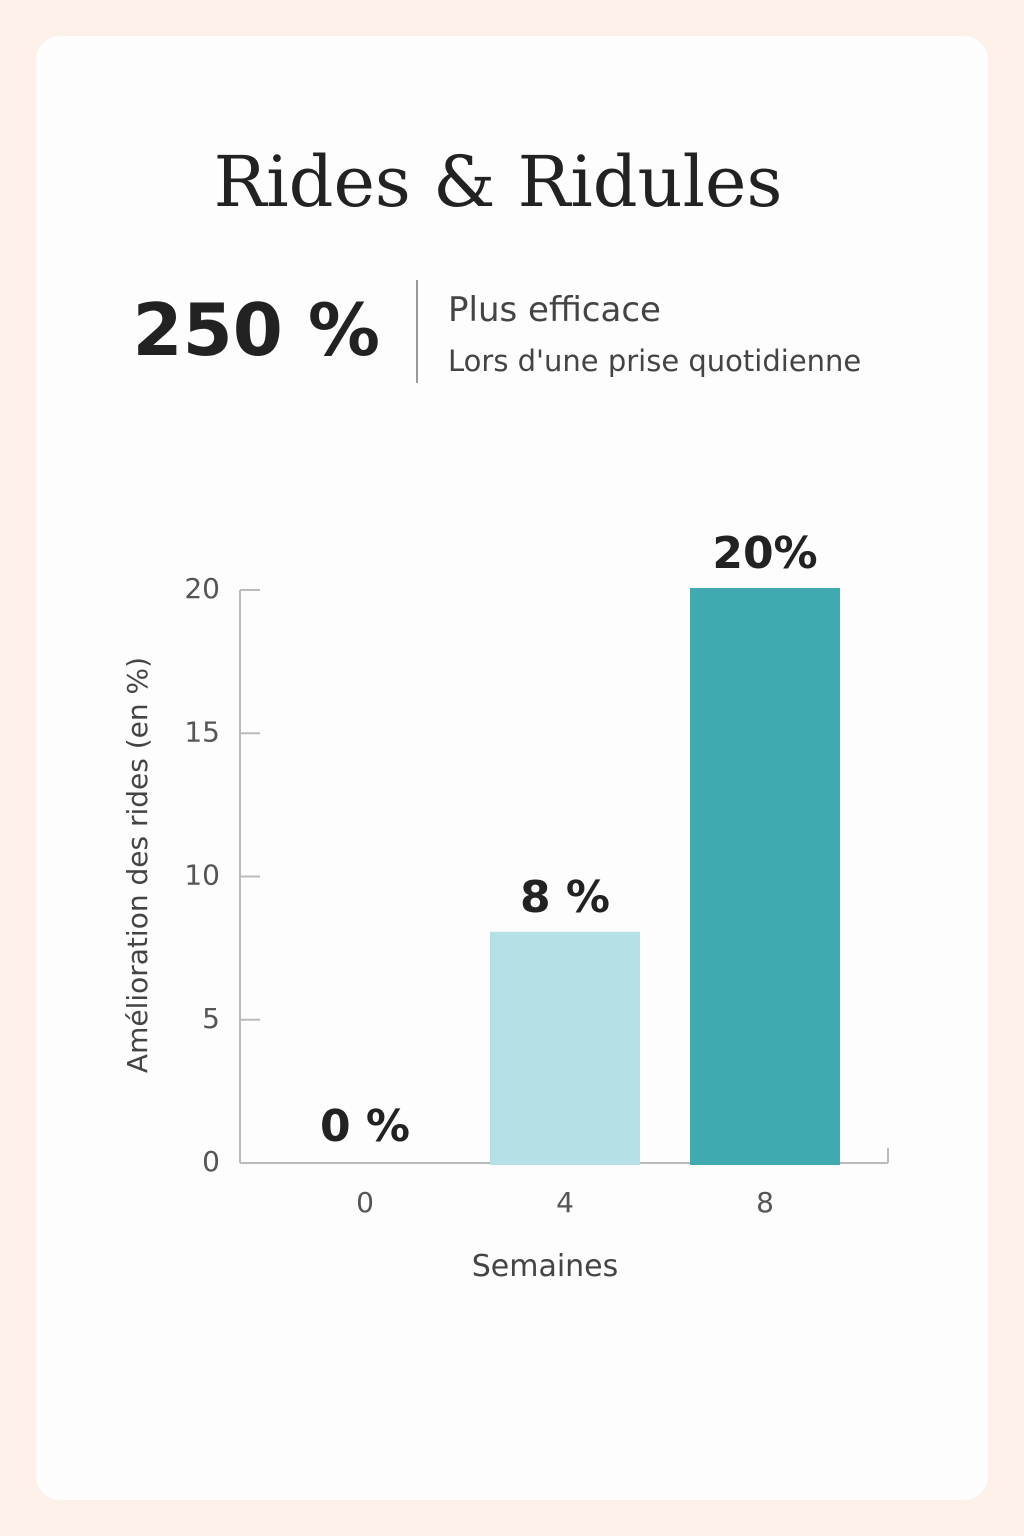 This screenshot has width=1024, height=1536. What do you see at coordinates (565, 1202) in the screenshot?
I see `x-tick-label: 4` at bounding box center [565, 1202].